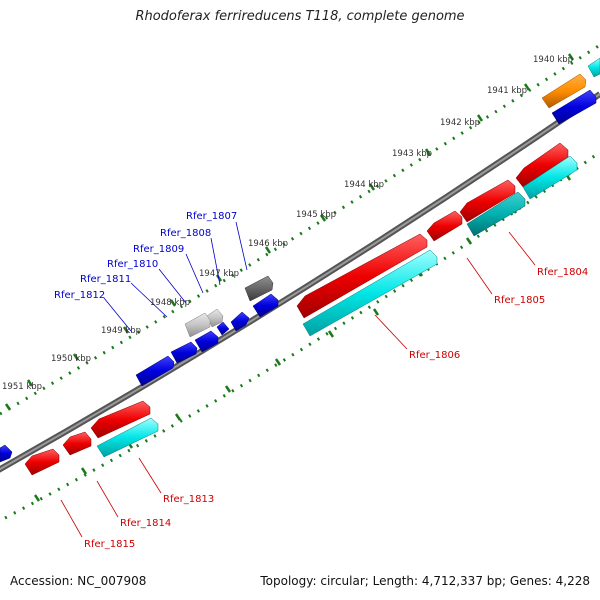 Image resolution: width=600 pixels, height=600 pixels. What do you see at coordinates (71, 359) in the screenshot?
I see `kbp-label: 1950 kbp` at bounding box center [71, 359].